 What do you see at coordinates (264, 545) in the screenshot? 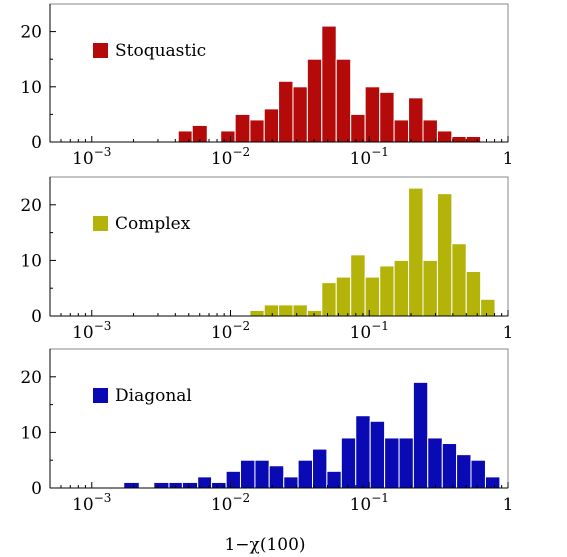
I see `x-axis-label: 1−χ(100)` at bounding box center [264, 545].